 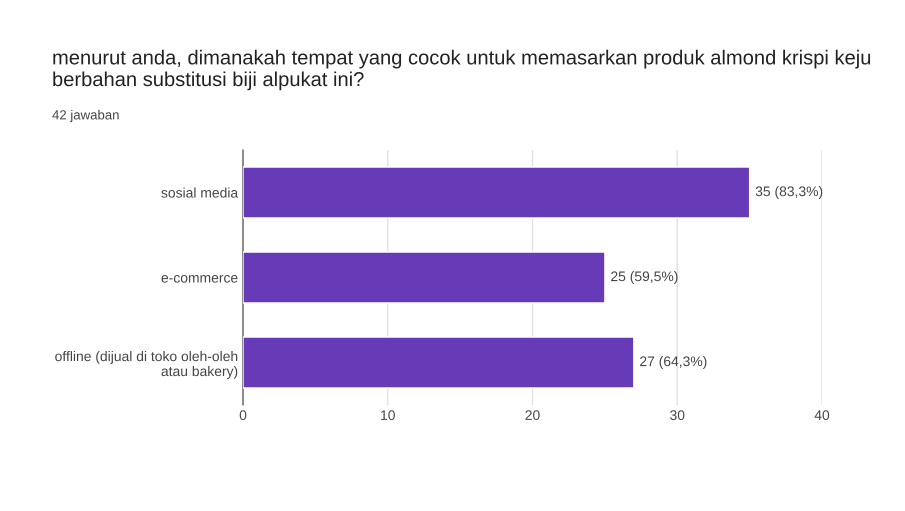 What do you see at coordinates (822, 415) in the screenshot?
I see `x-tick-label: 40` at bounding box center [822, 415].